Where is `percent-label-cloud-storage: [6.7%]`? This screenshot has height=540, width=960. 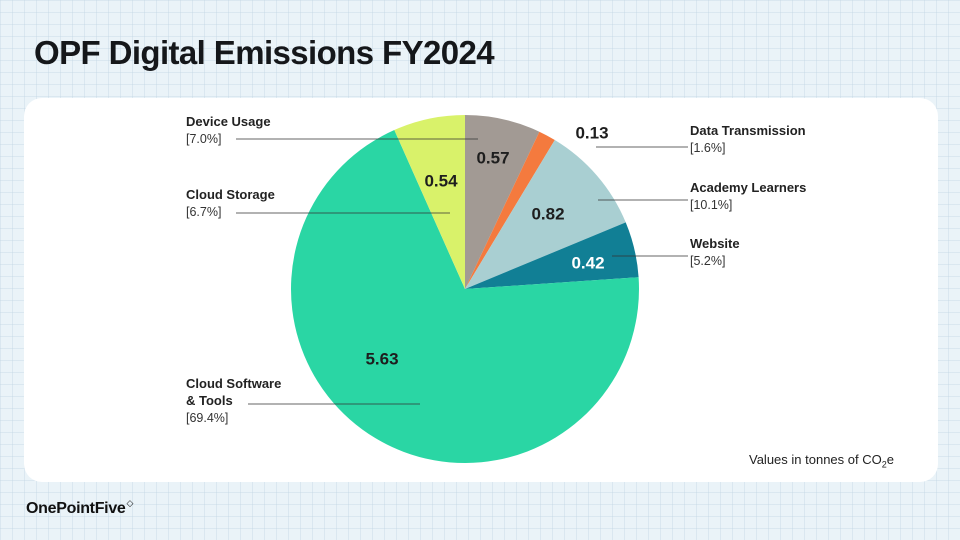
percent-label-cloud-storage: [6.7%] is located at coordinates (203, 212).